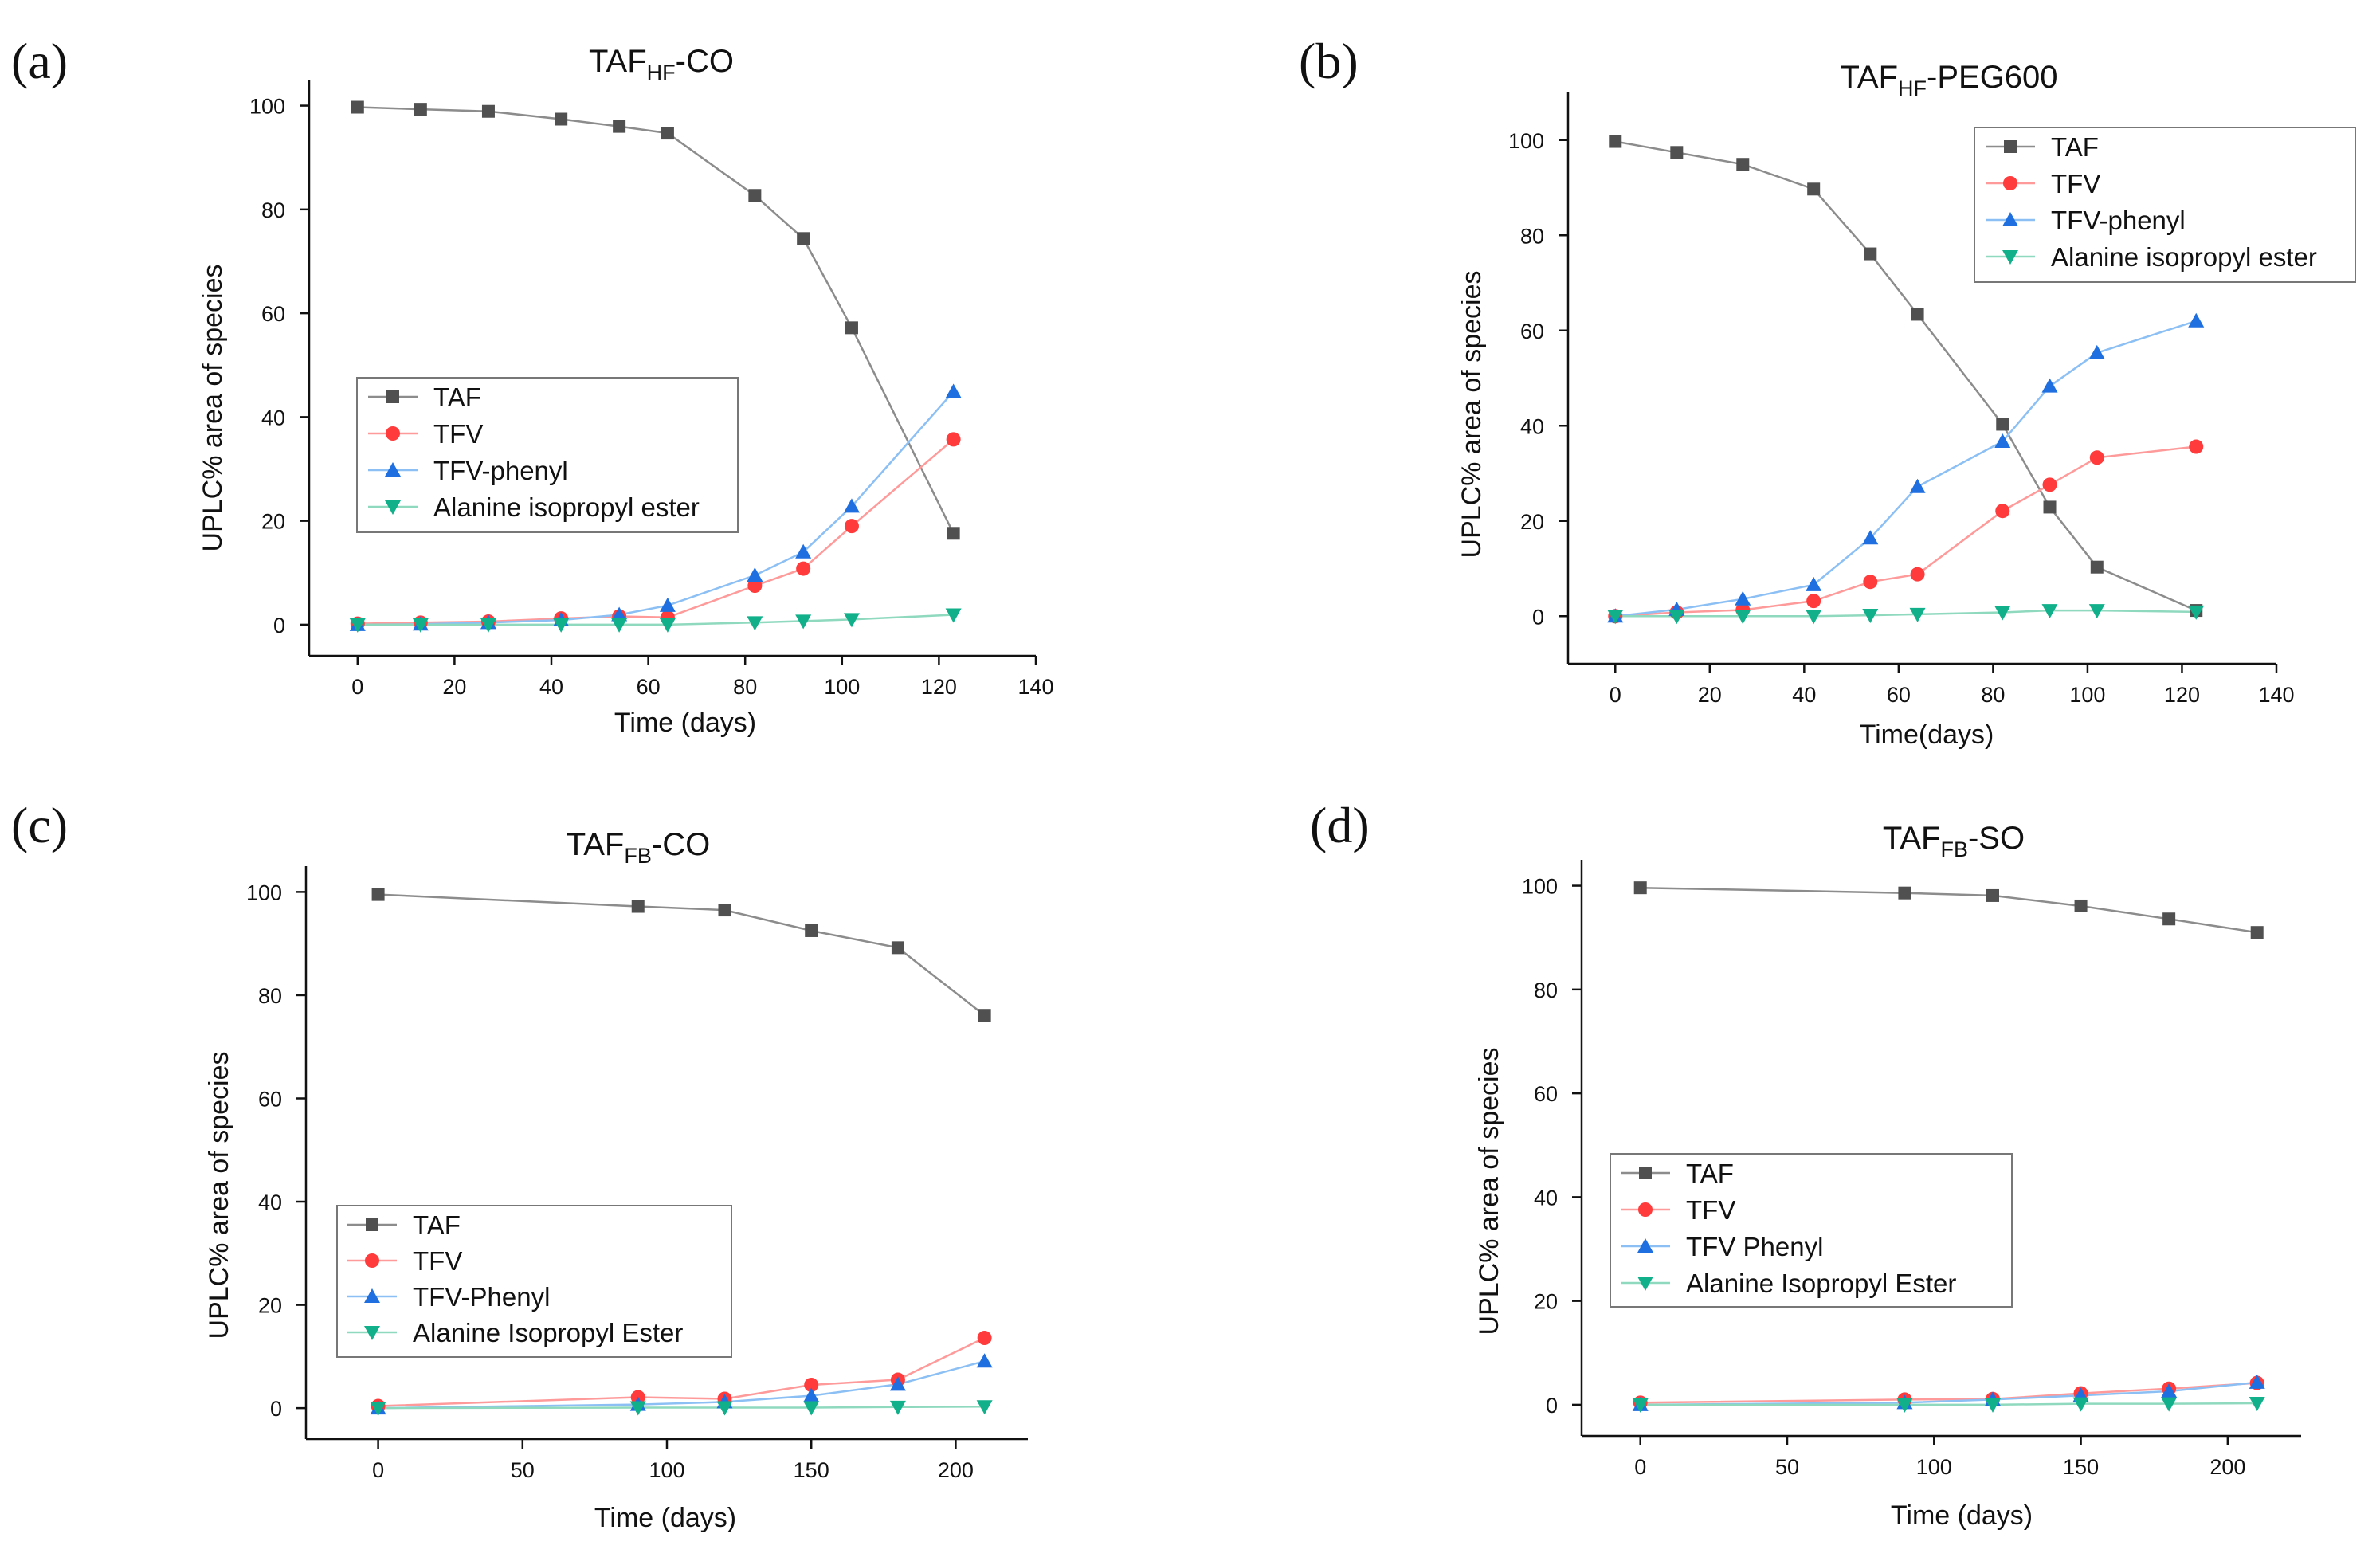 The width and height of the screenshot is (2380, 1565). I want to click on panel-d-ytick-2: 40, so click(1558, 1198).